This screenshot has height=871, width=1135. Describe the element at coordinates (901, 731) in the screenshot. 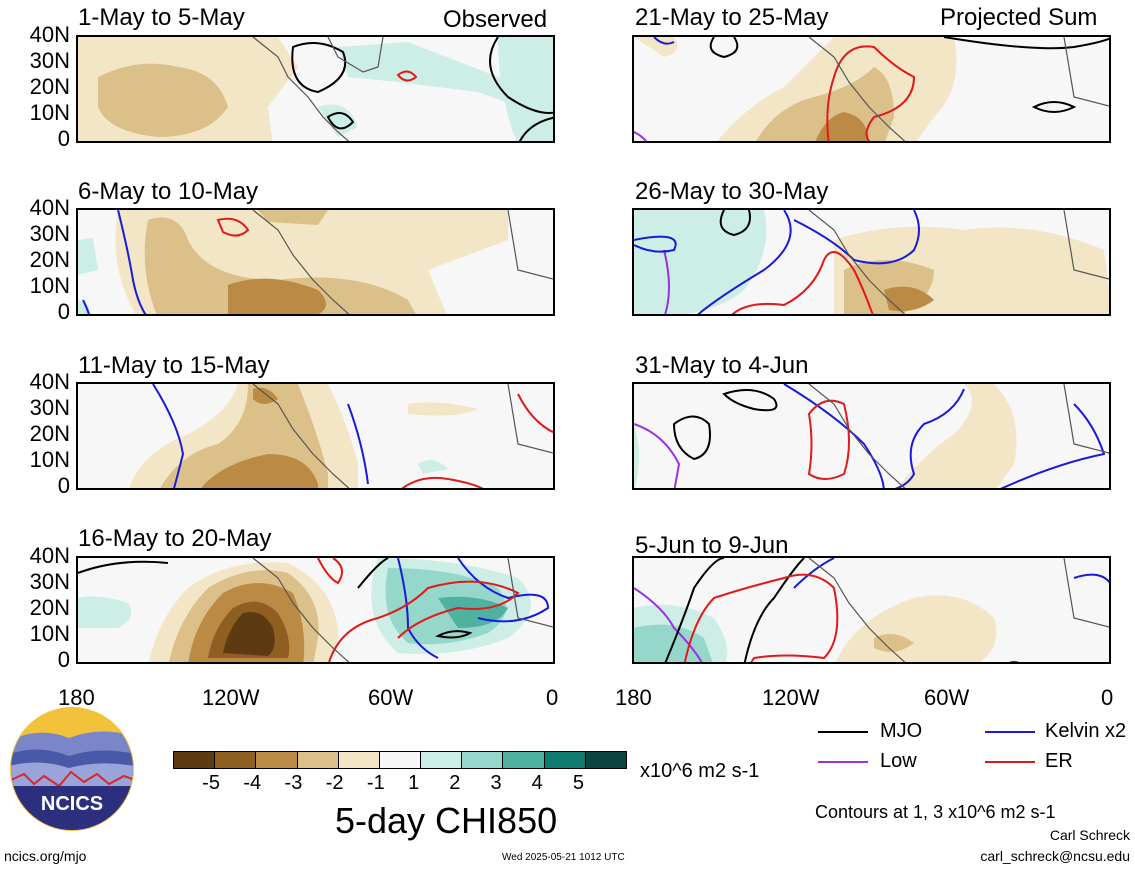

I see `key-label: MJO` at that location.